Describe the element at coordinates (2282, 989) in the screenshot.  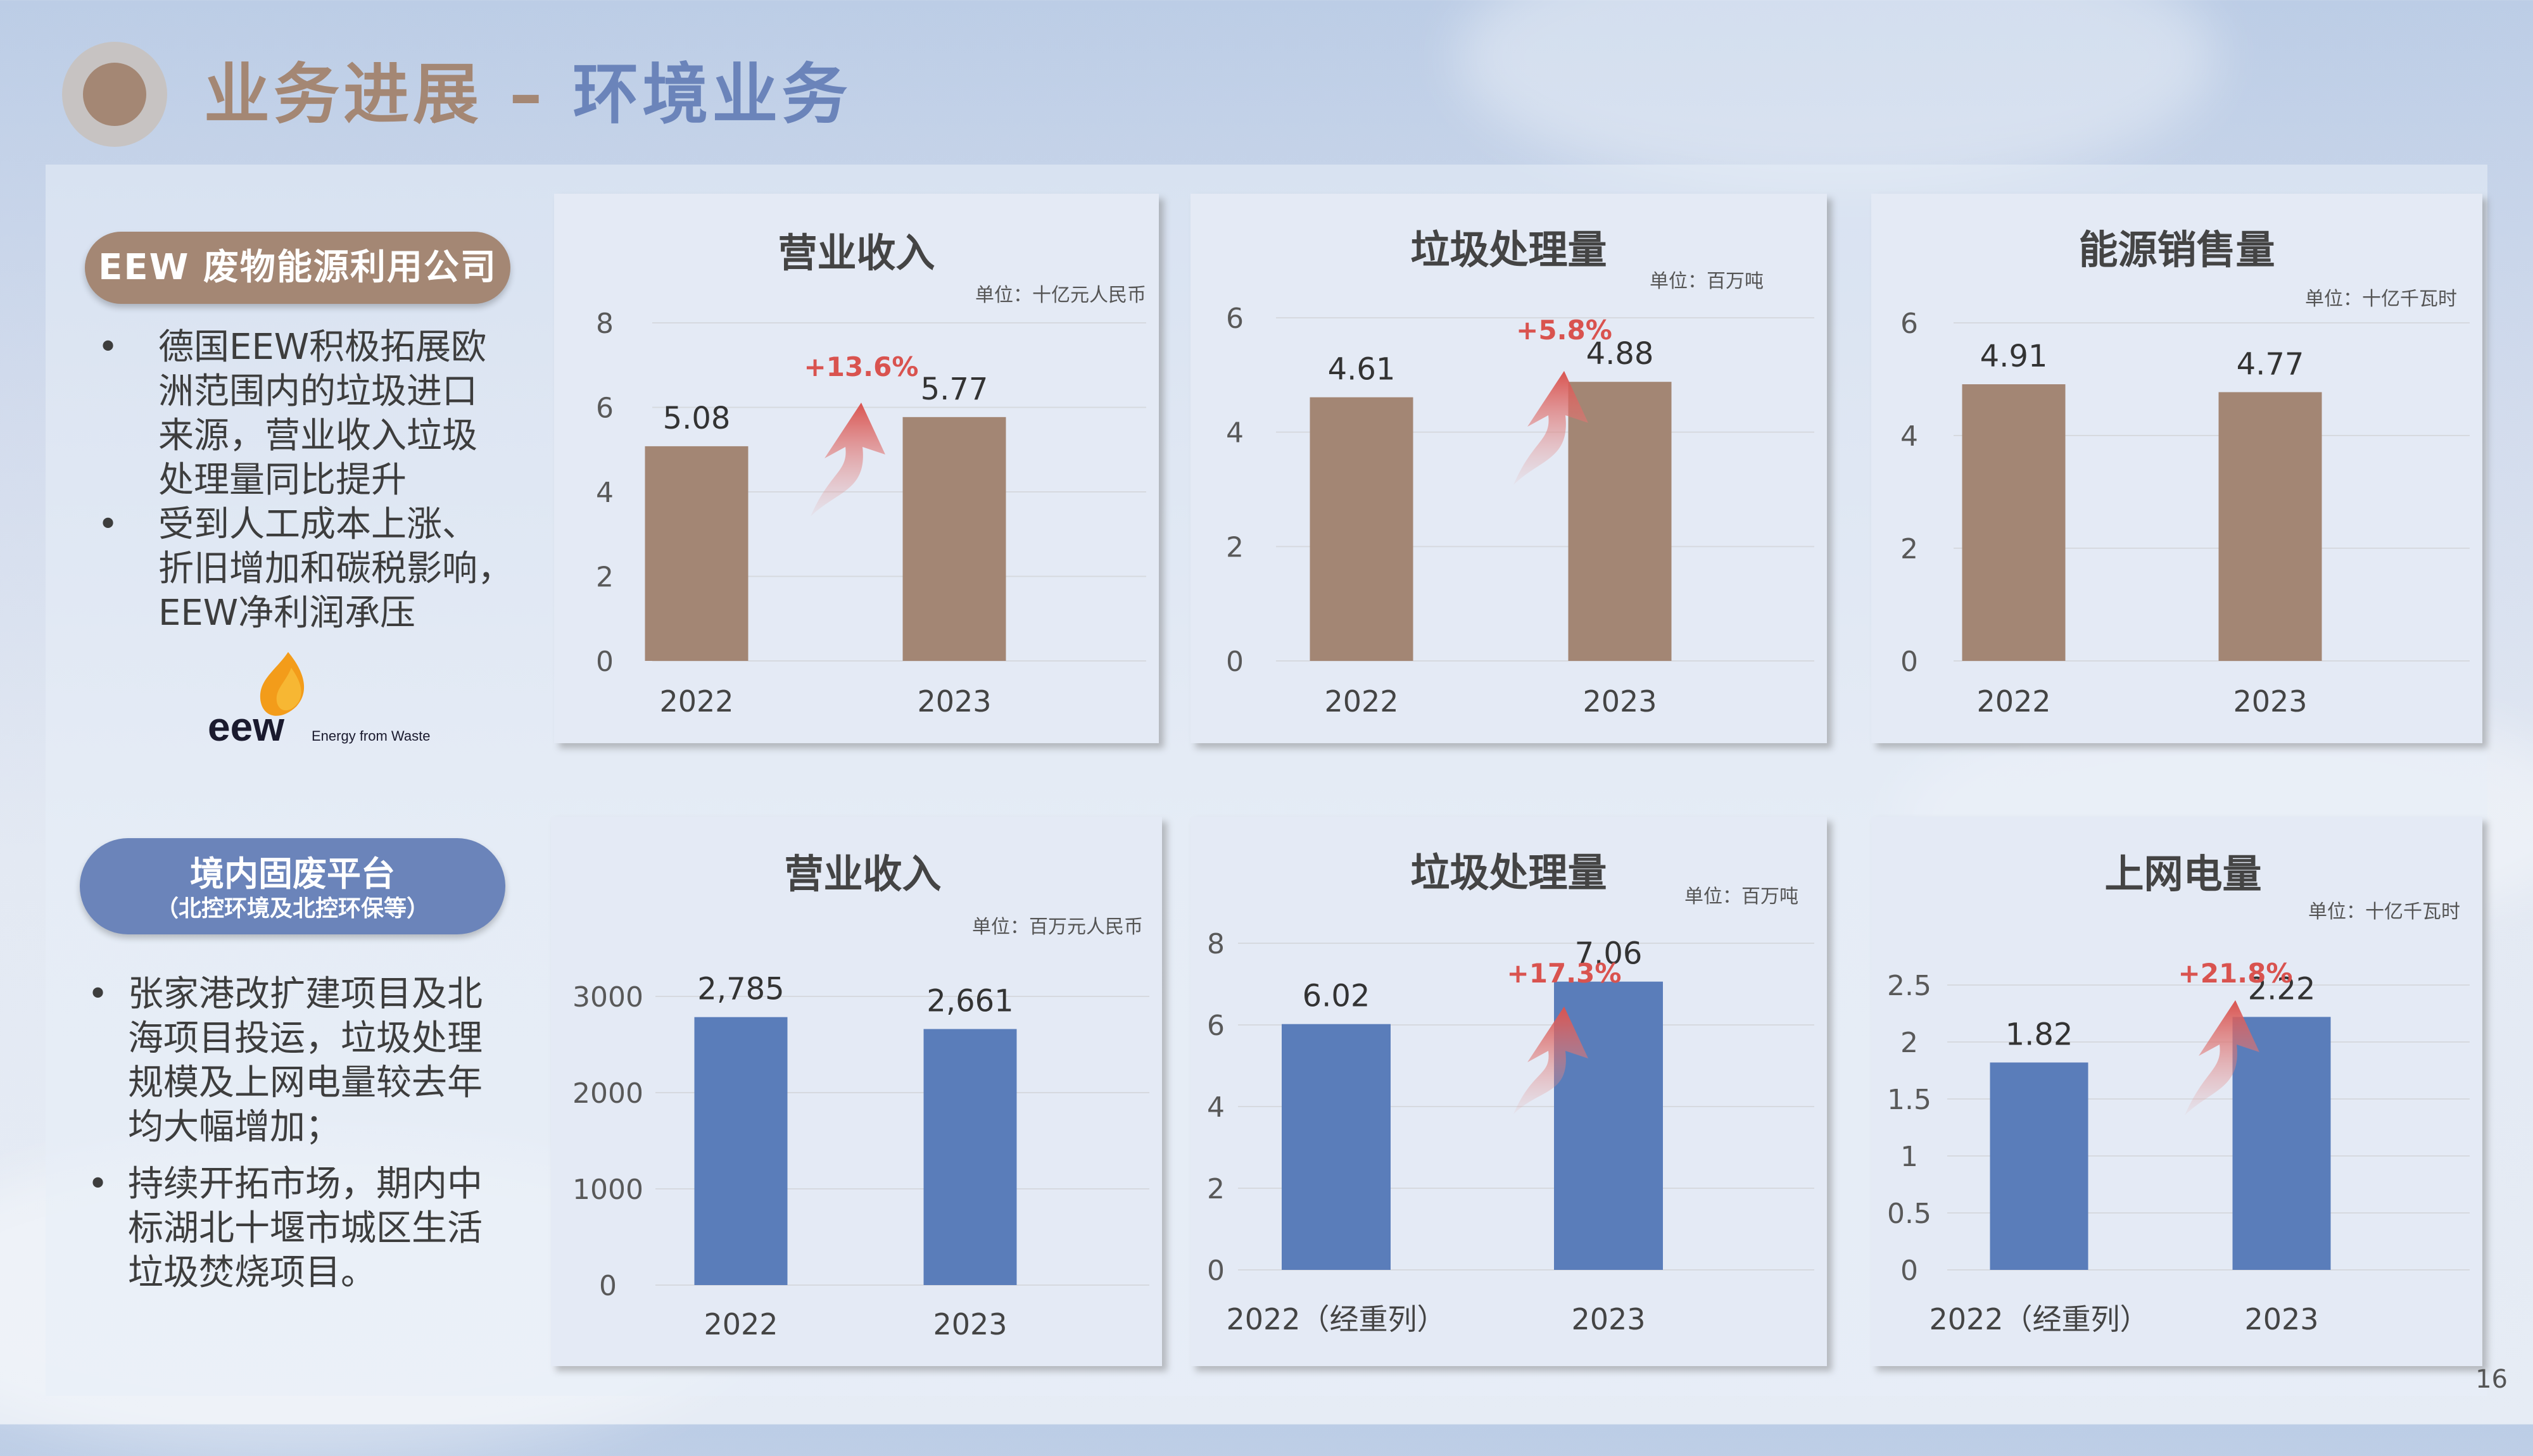
I see `bar-value-label: 2.22` at that location.